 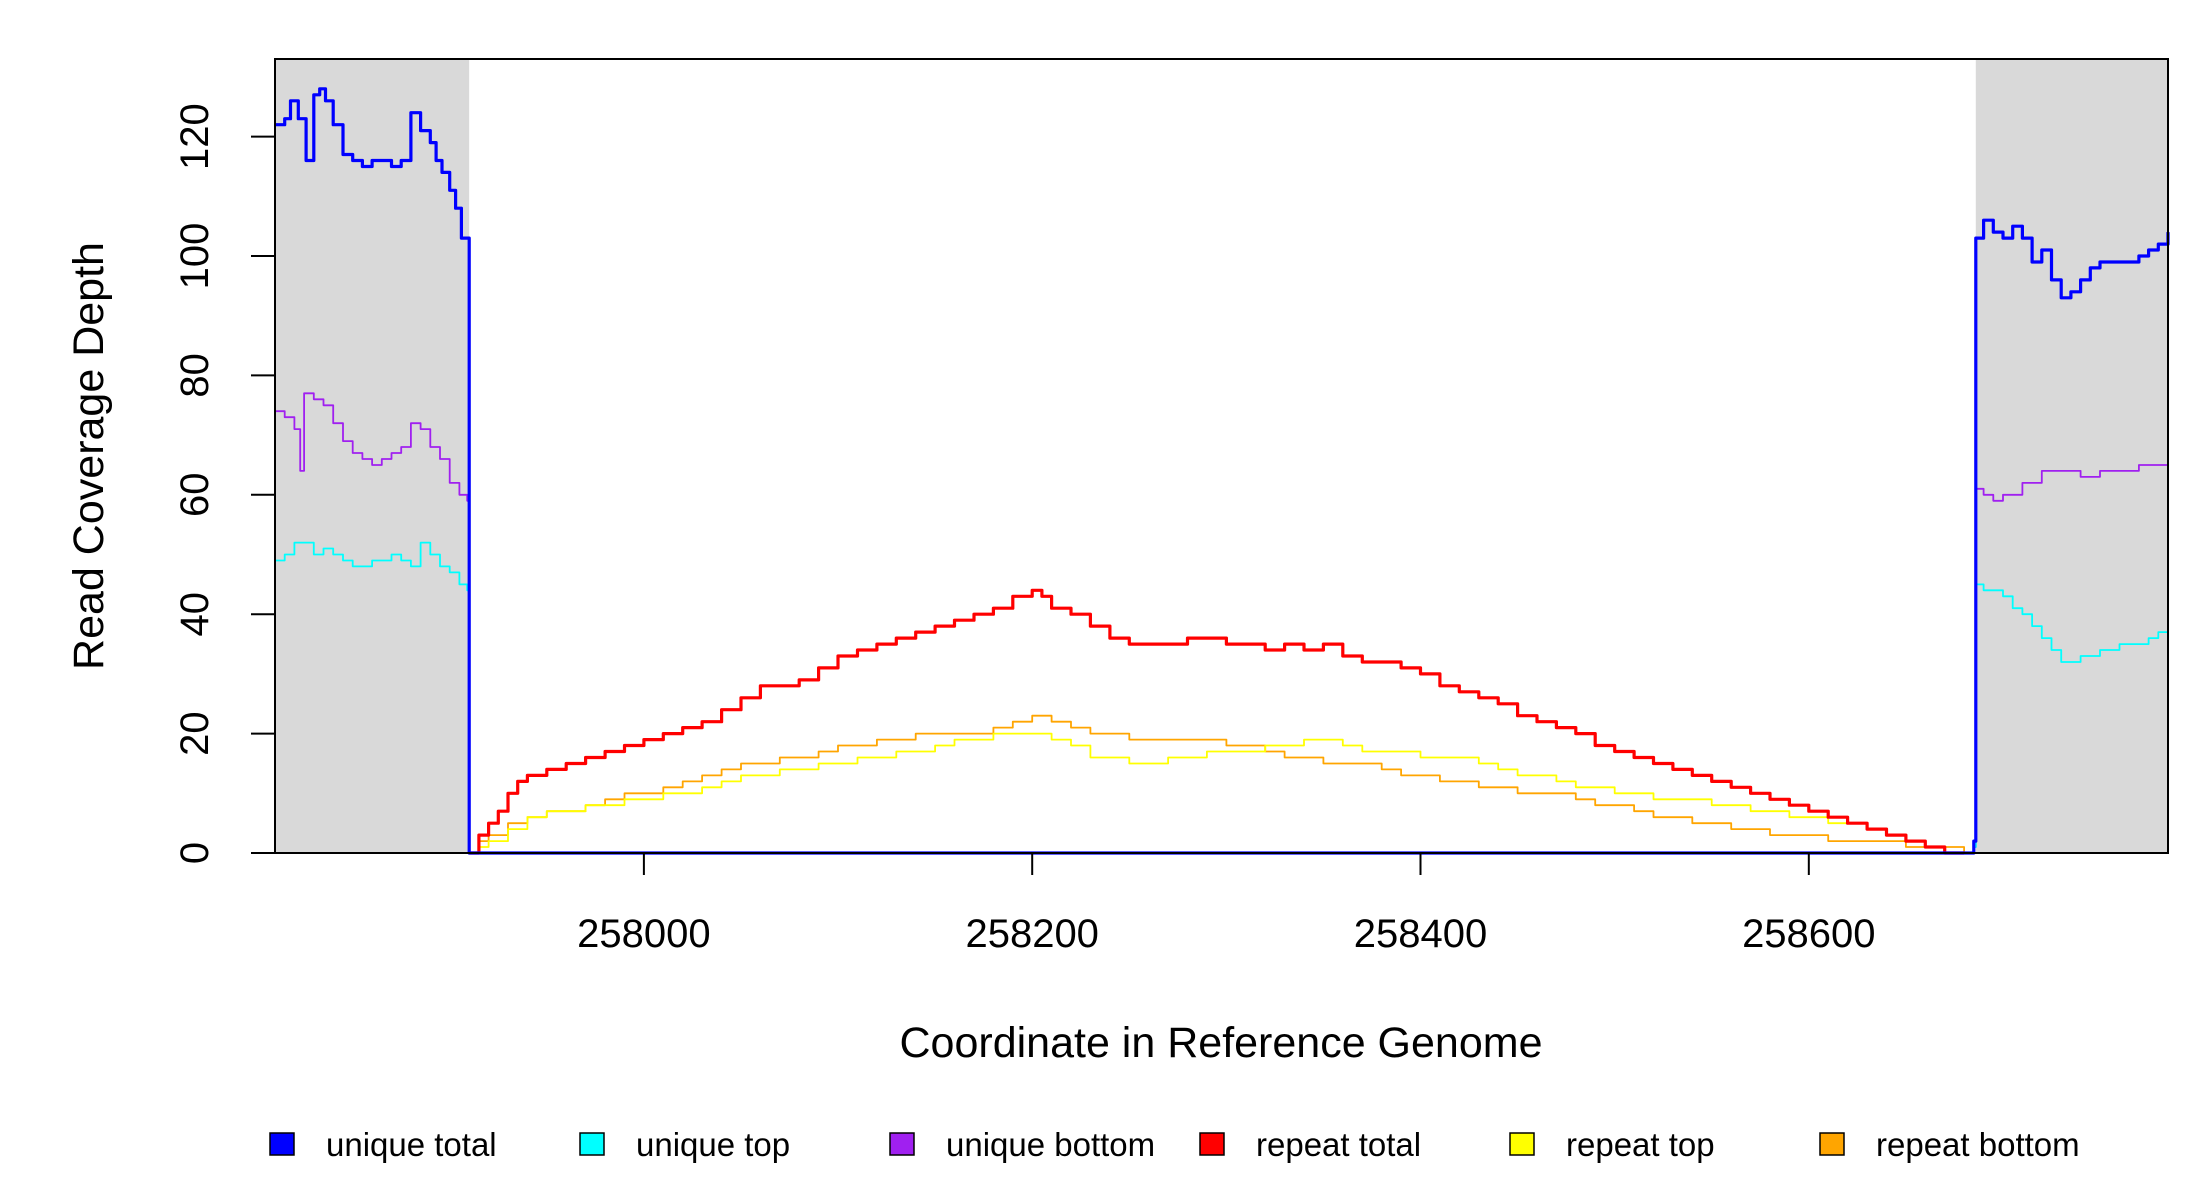 I want to click on x-tick-label-258000: 258000, so click(x=643, y=934).